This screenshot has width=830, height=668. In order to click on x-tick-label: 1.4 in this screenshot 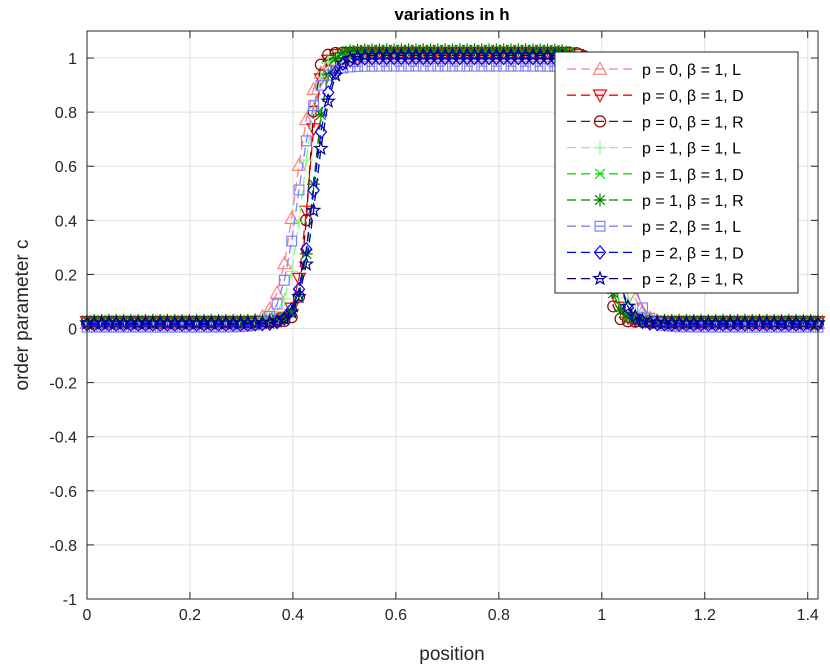, I will do `click(808, 615)`.